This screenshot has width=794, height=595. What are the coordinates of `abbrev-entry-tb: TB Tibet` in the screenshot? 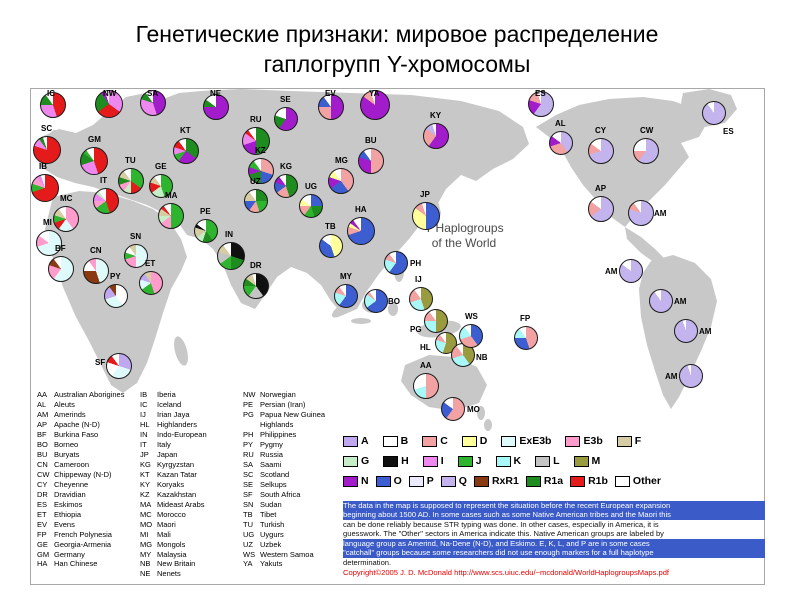 It's located at (291, 515).